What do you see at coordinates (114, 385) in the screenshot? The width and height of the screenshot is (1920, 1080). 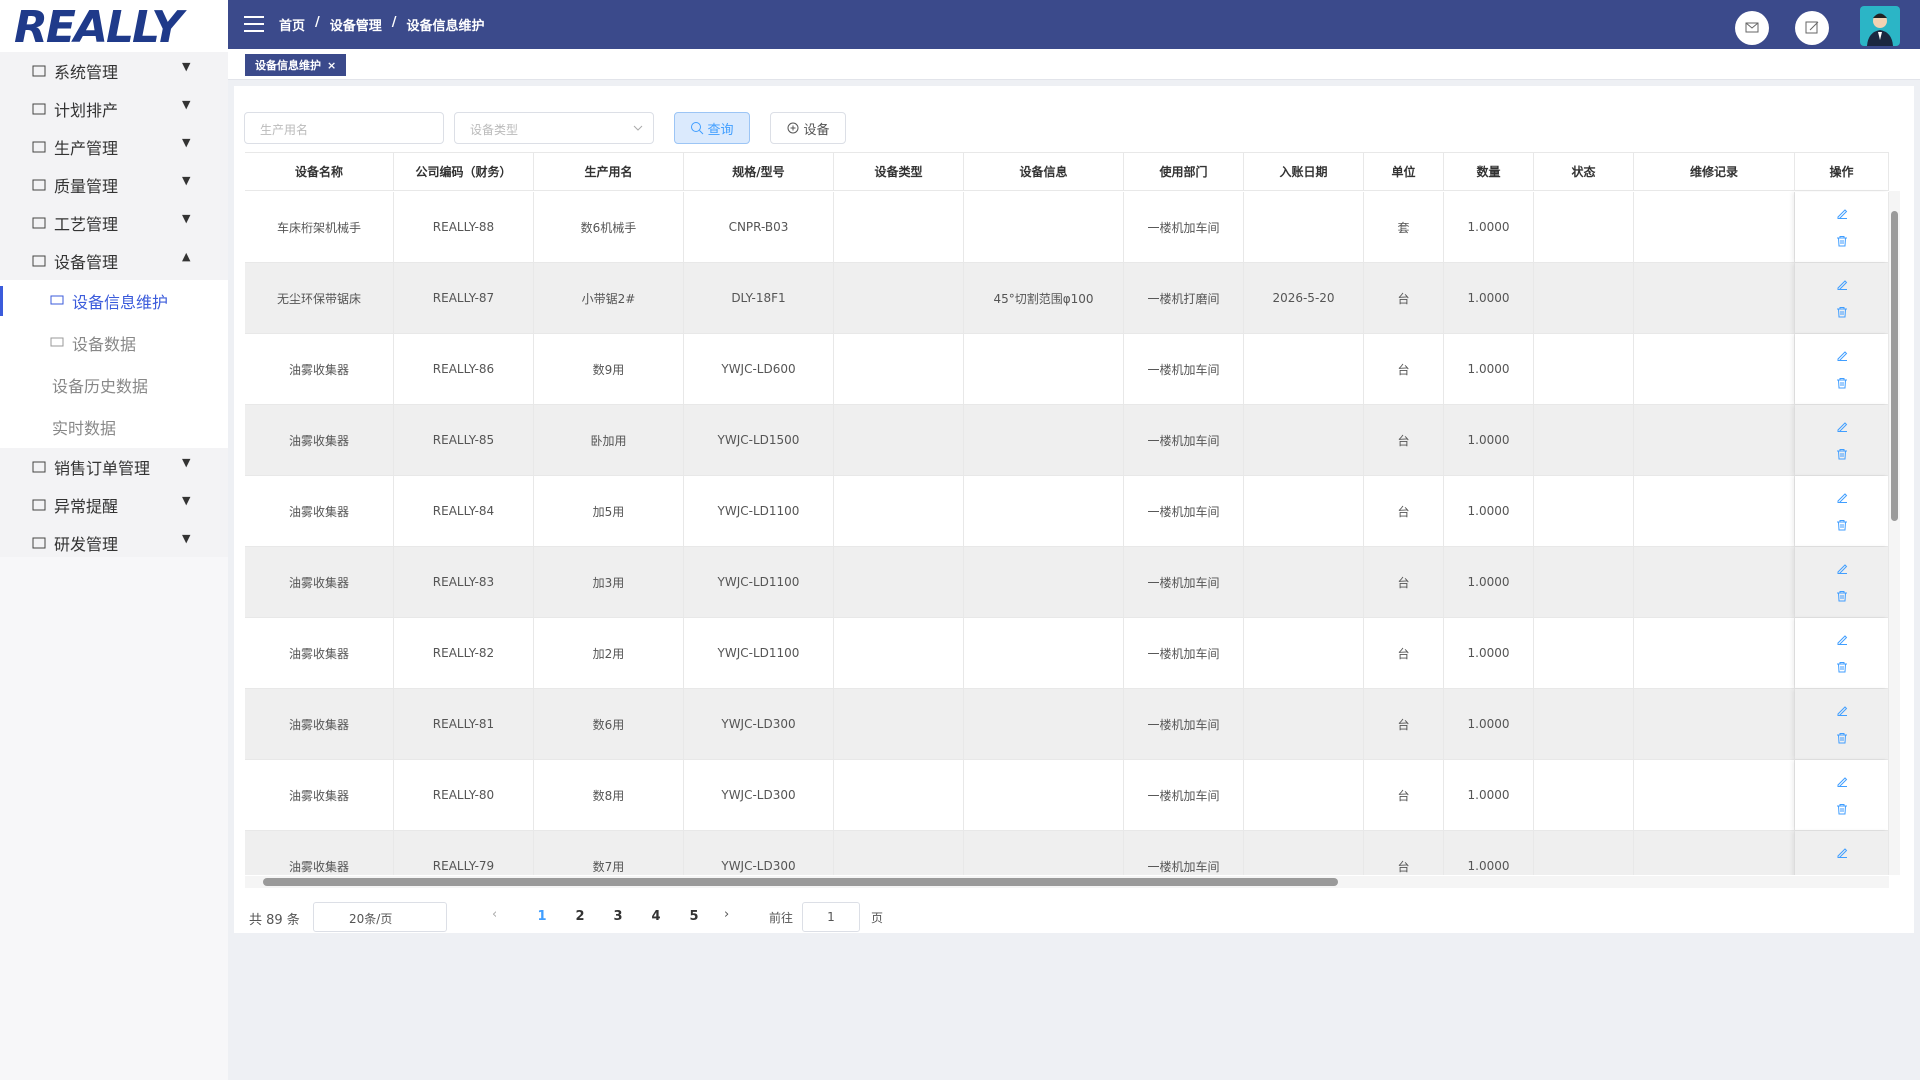 I see `submenu-item: 设备历史数据` at bounding box center [114, 385].